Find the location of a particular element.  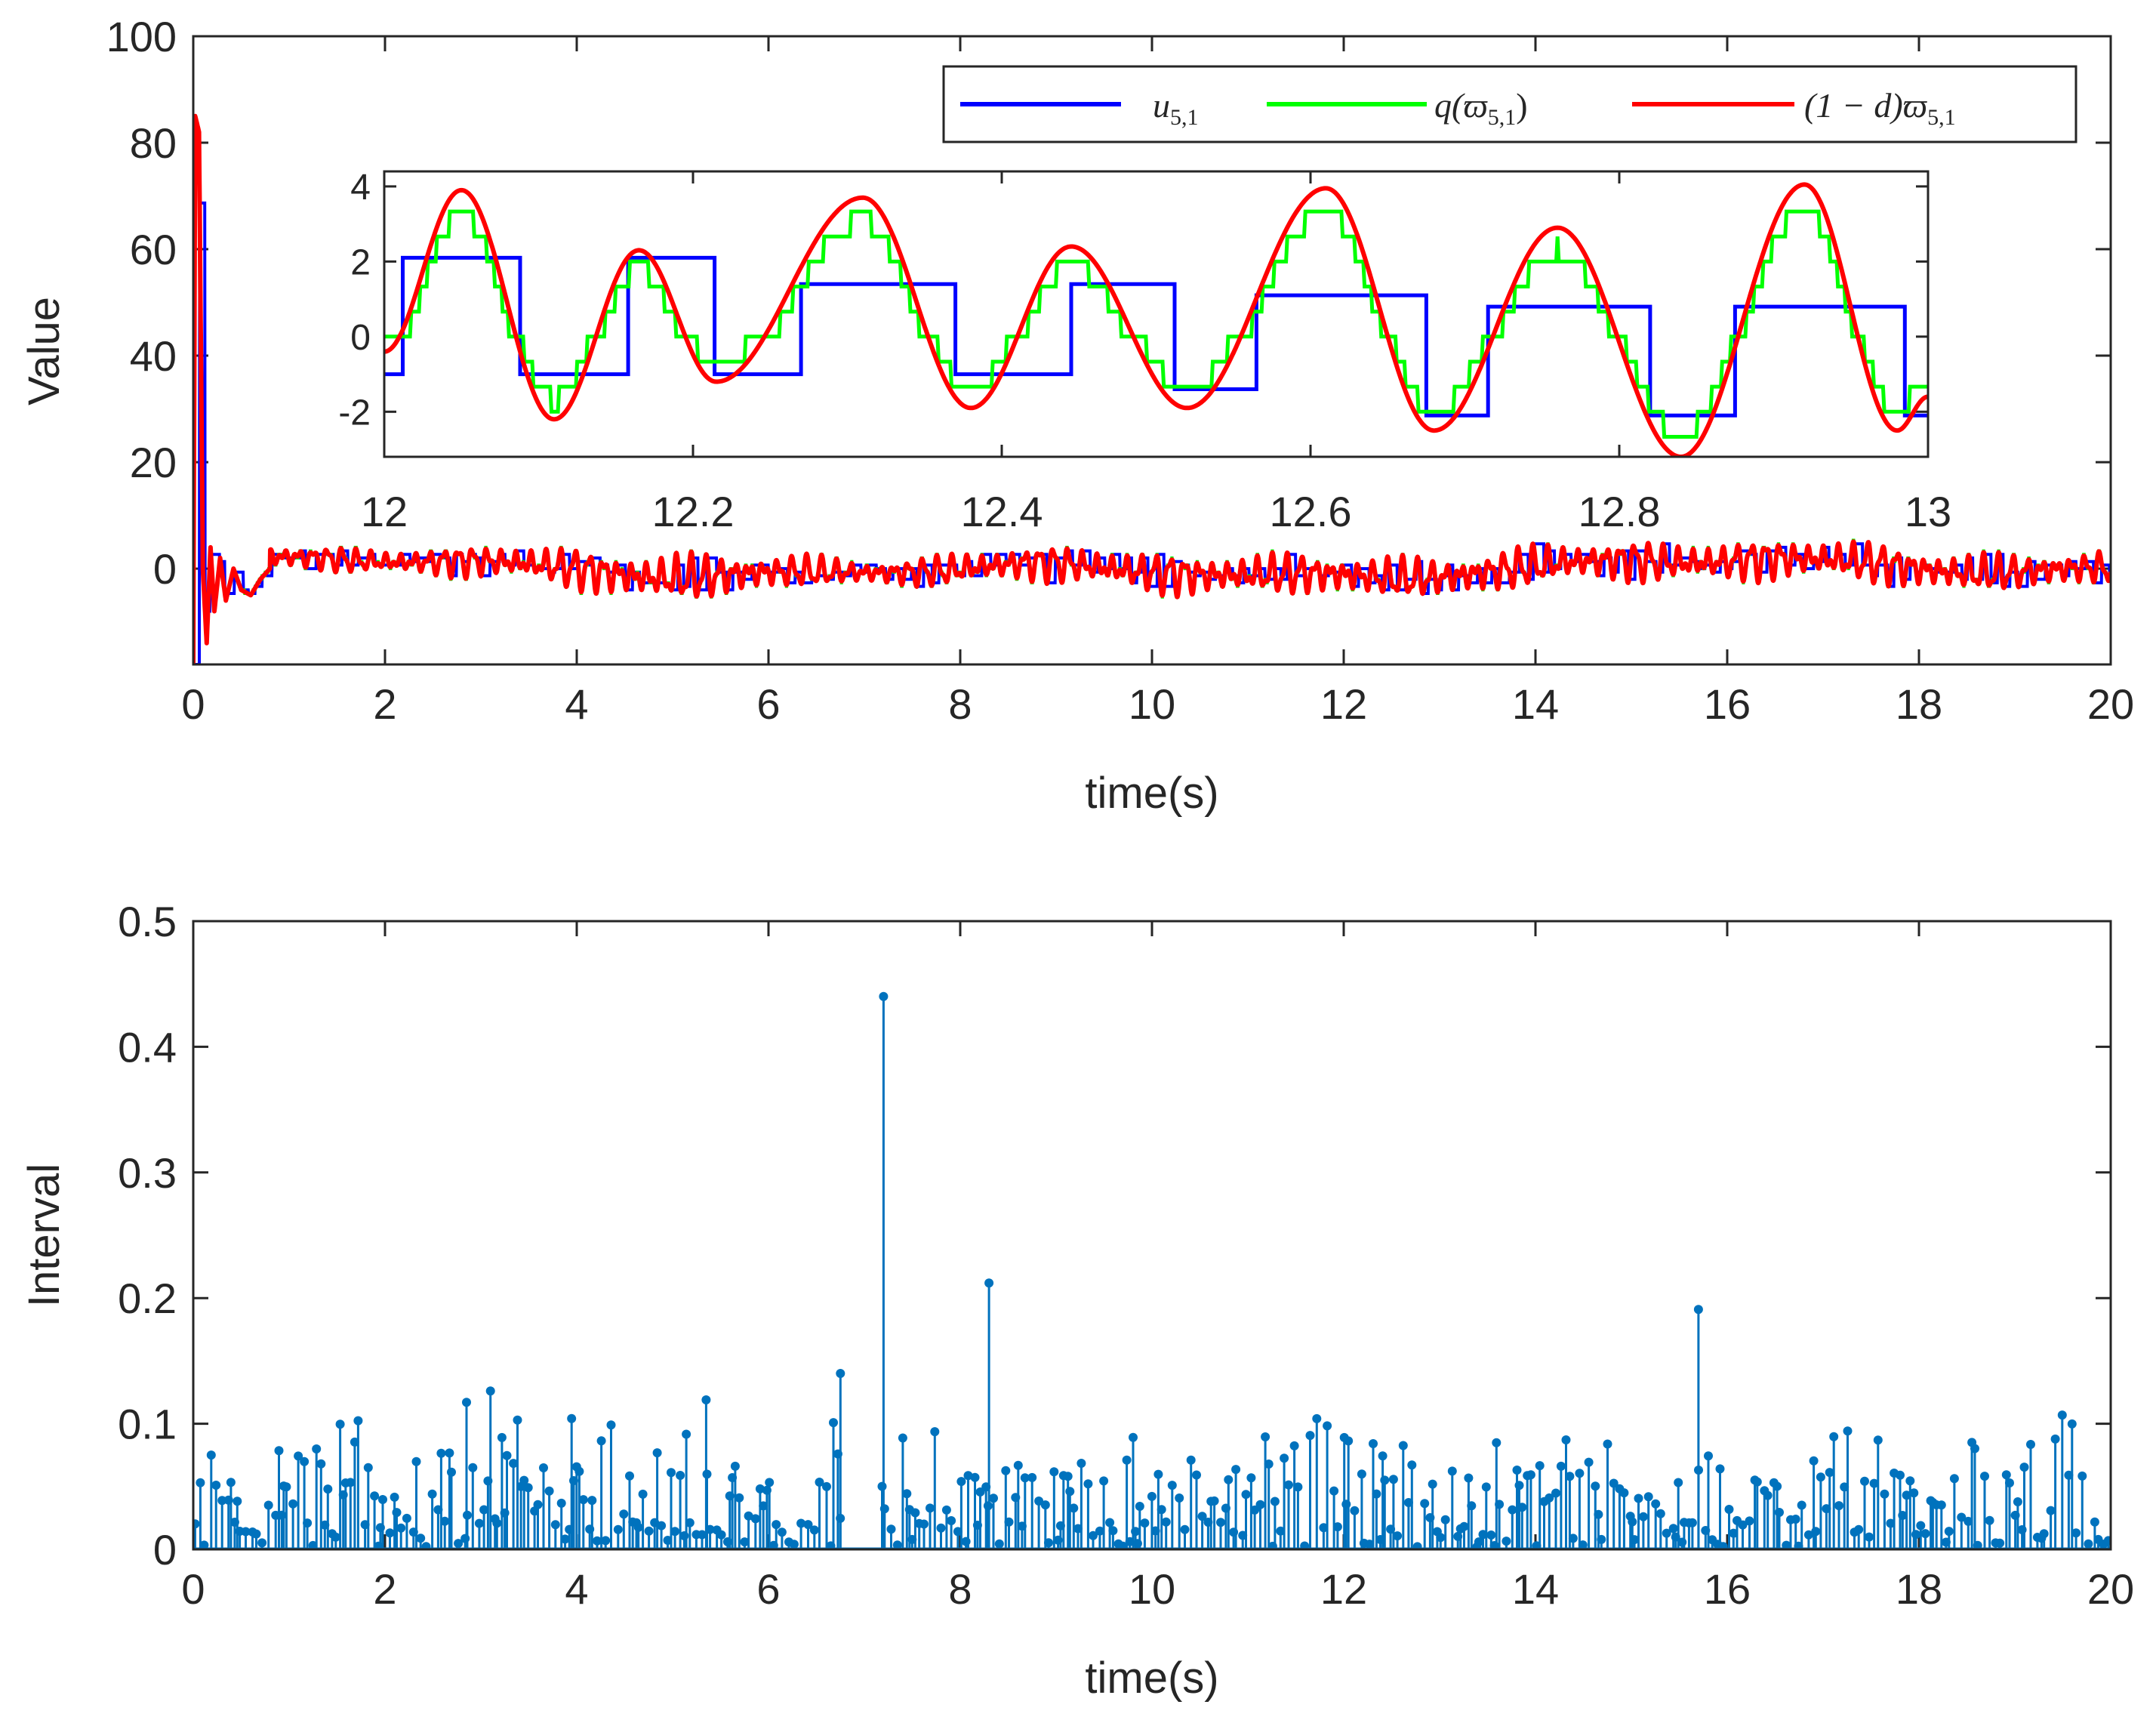

inset-x-tick-label: 12.6 is located at coordinates (1311, 511).